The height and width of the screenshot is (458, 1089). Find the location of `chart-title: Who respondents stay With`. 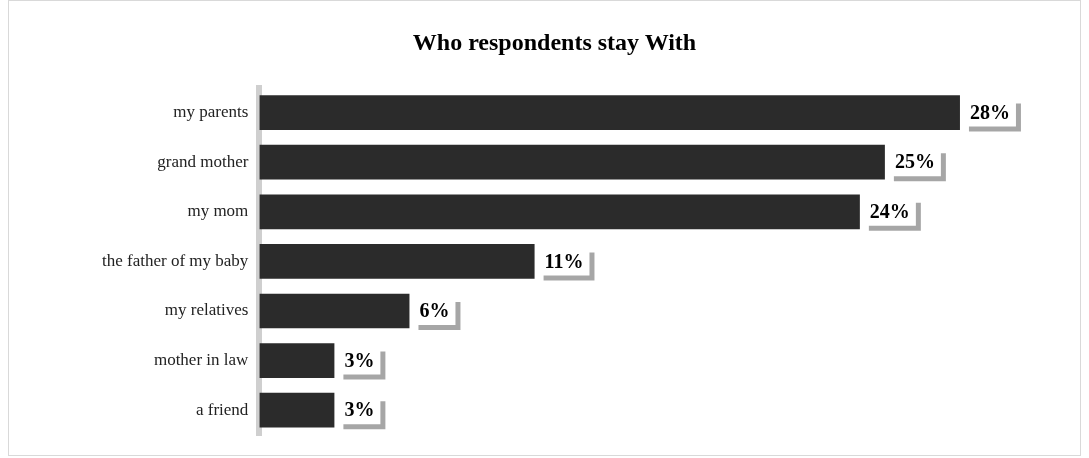

chart-title: Who respondents stay With is located at coordinates (554, 41).